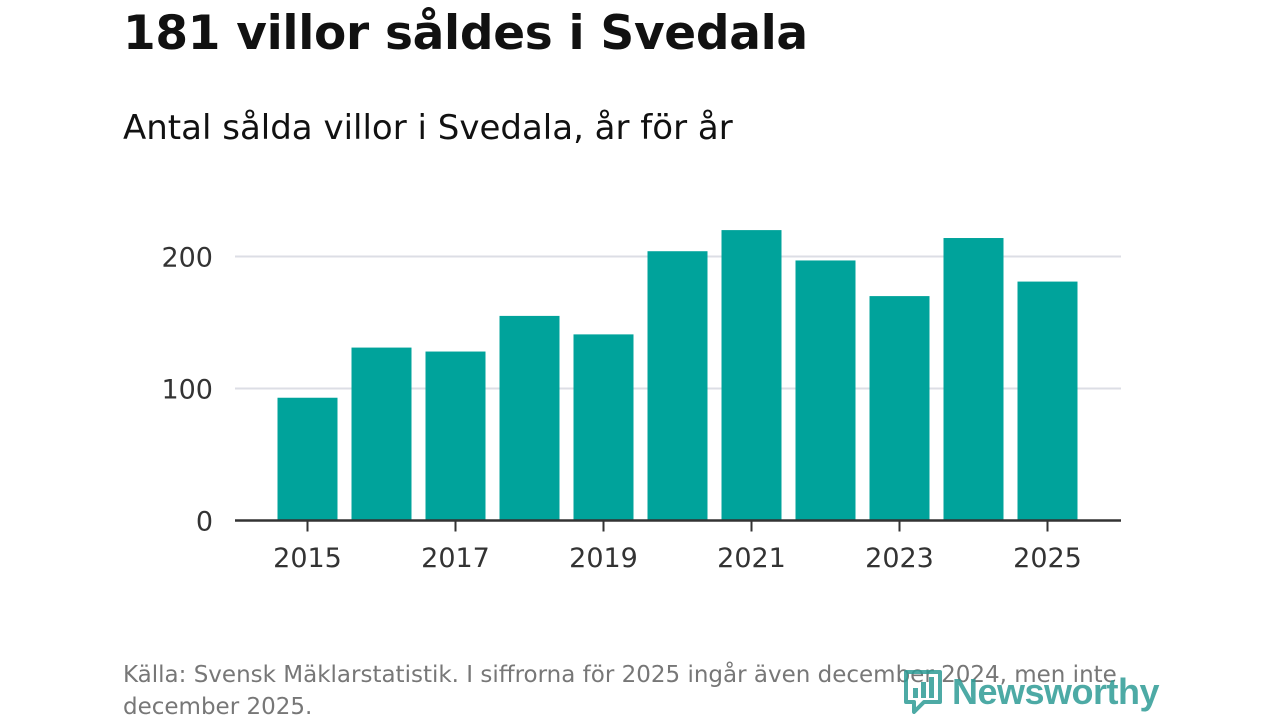 This screenshot has width=1280, height=720. I want to click on x-tick-label-2023: 2023, so click(899, 558).